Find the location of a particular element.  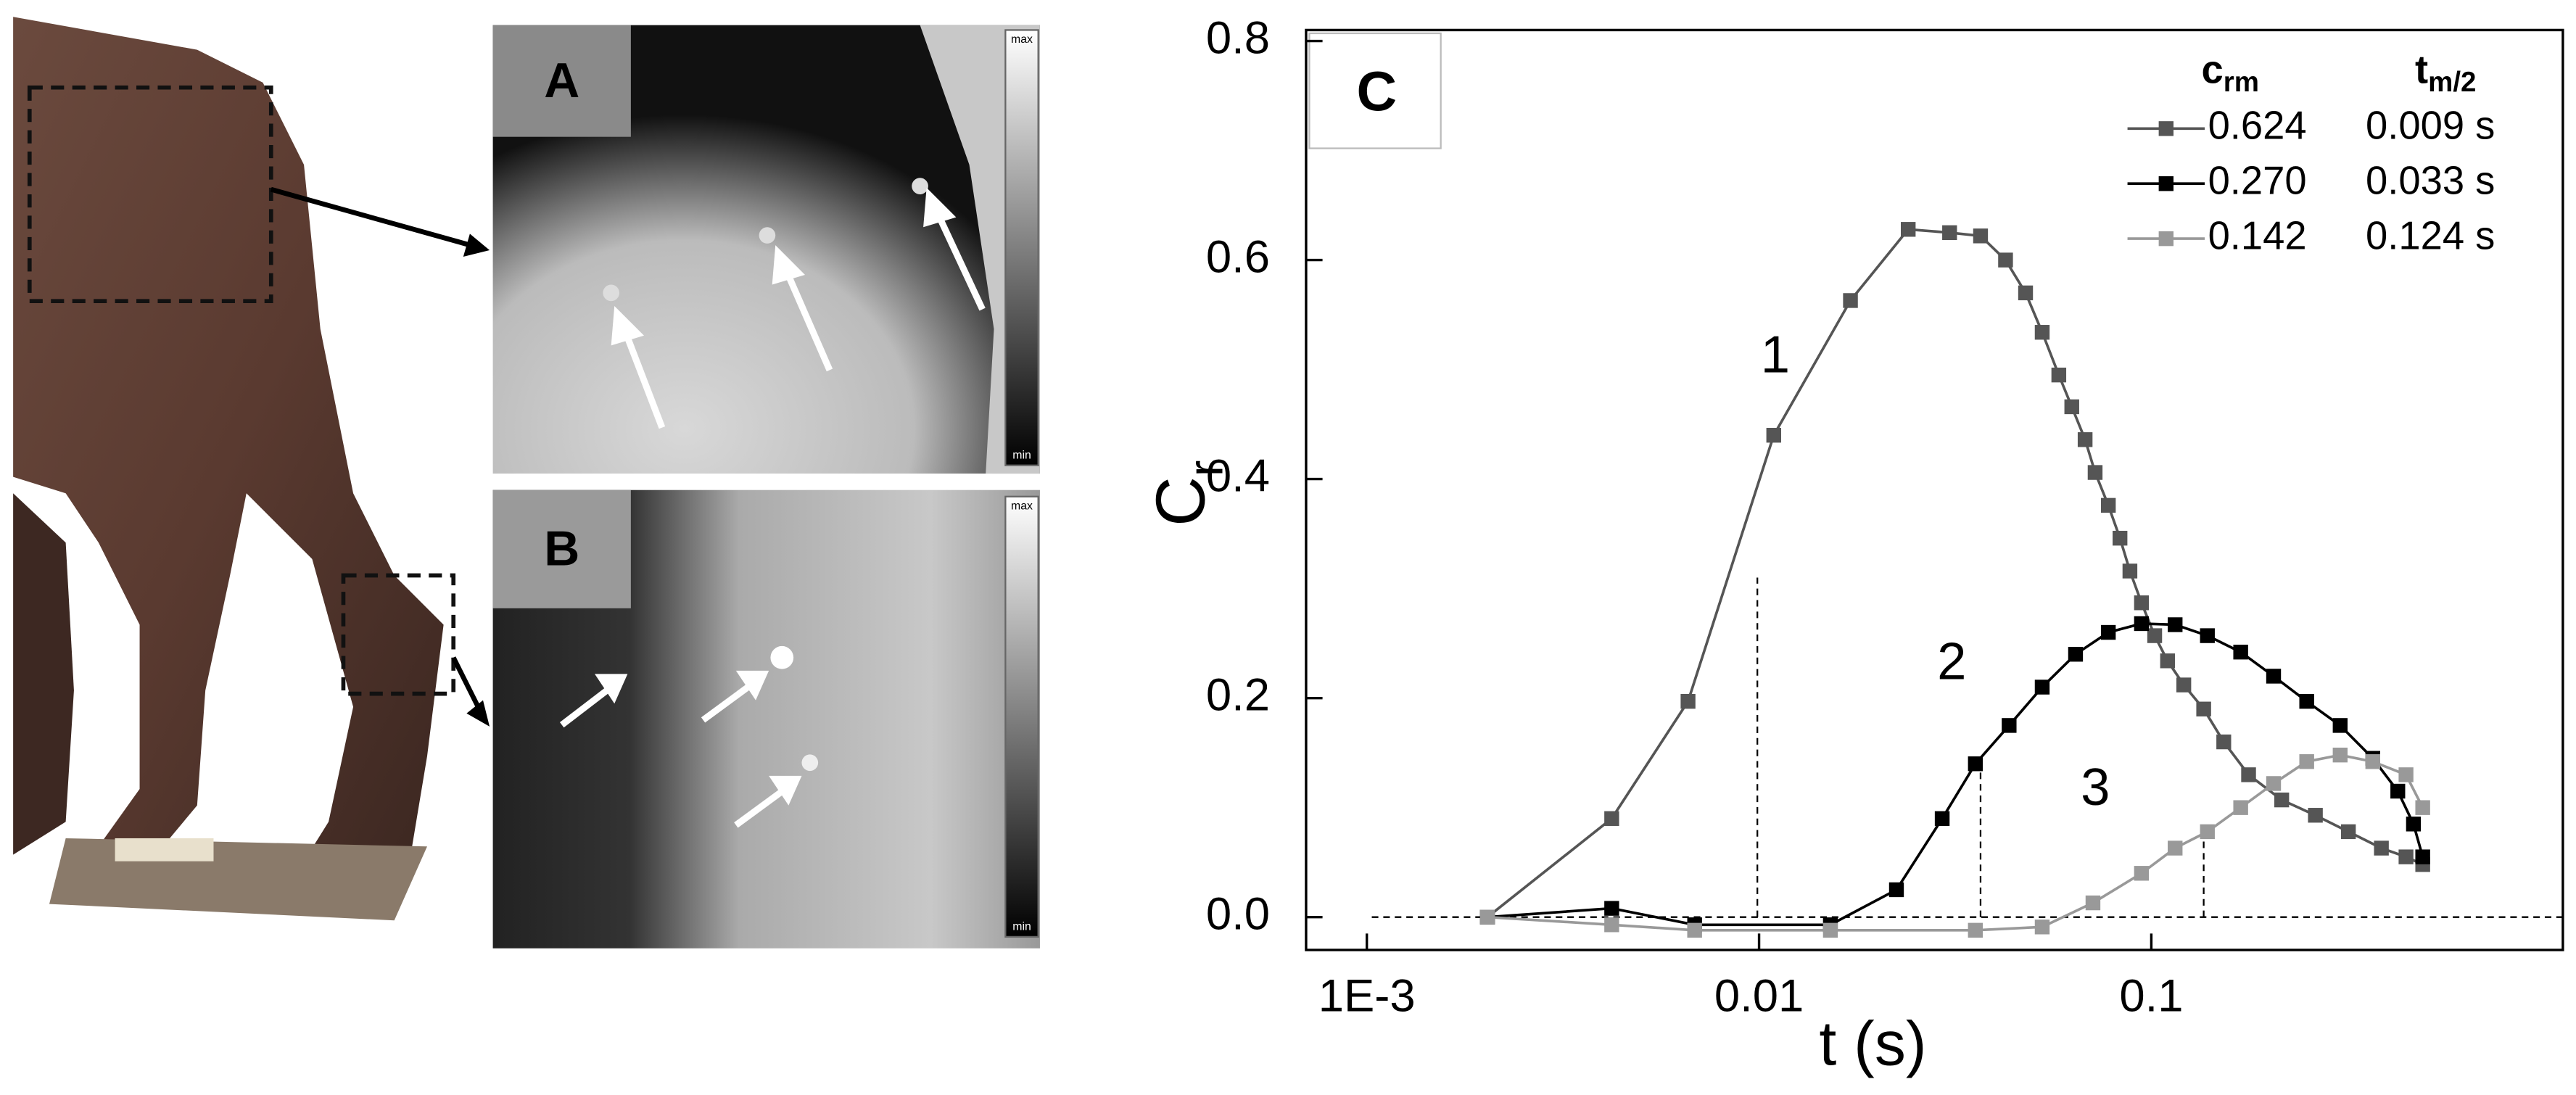

legend-label: 0.033 s is located at coordinates (2430, 181).